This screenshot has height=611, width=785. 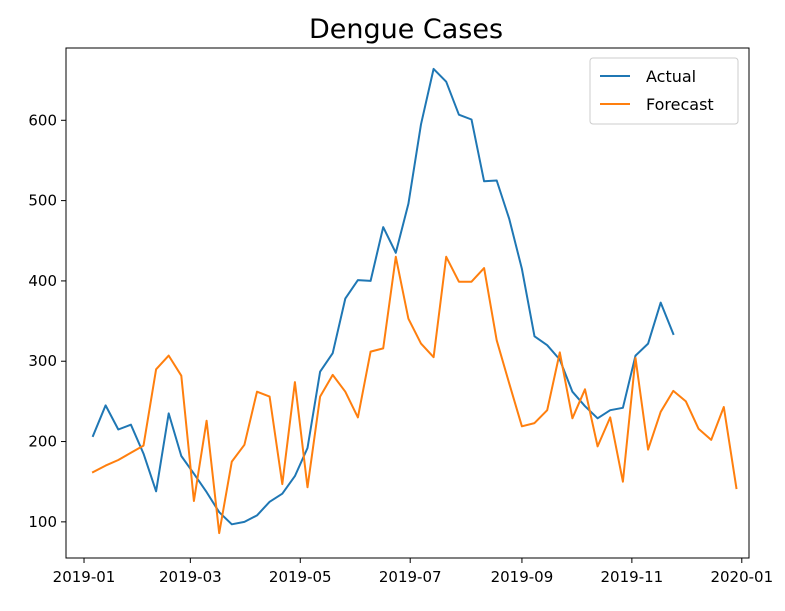 I want to click on y-tick-label: 400, so click(x=42, y=281).